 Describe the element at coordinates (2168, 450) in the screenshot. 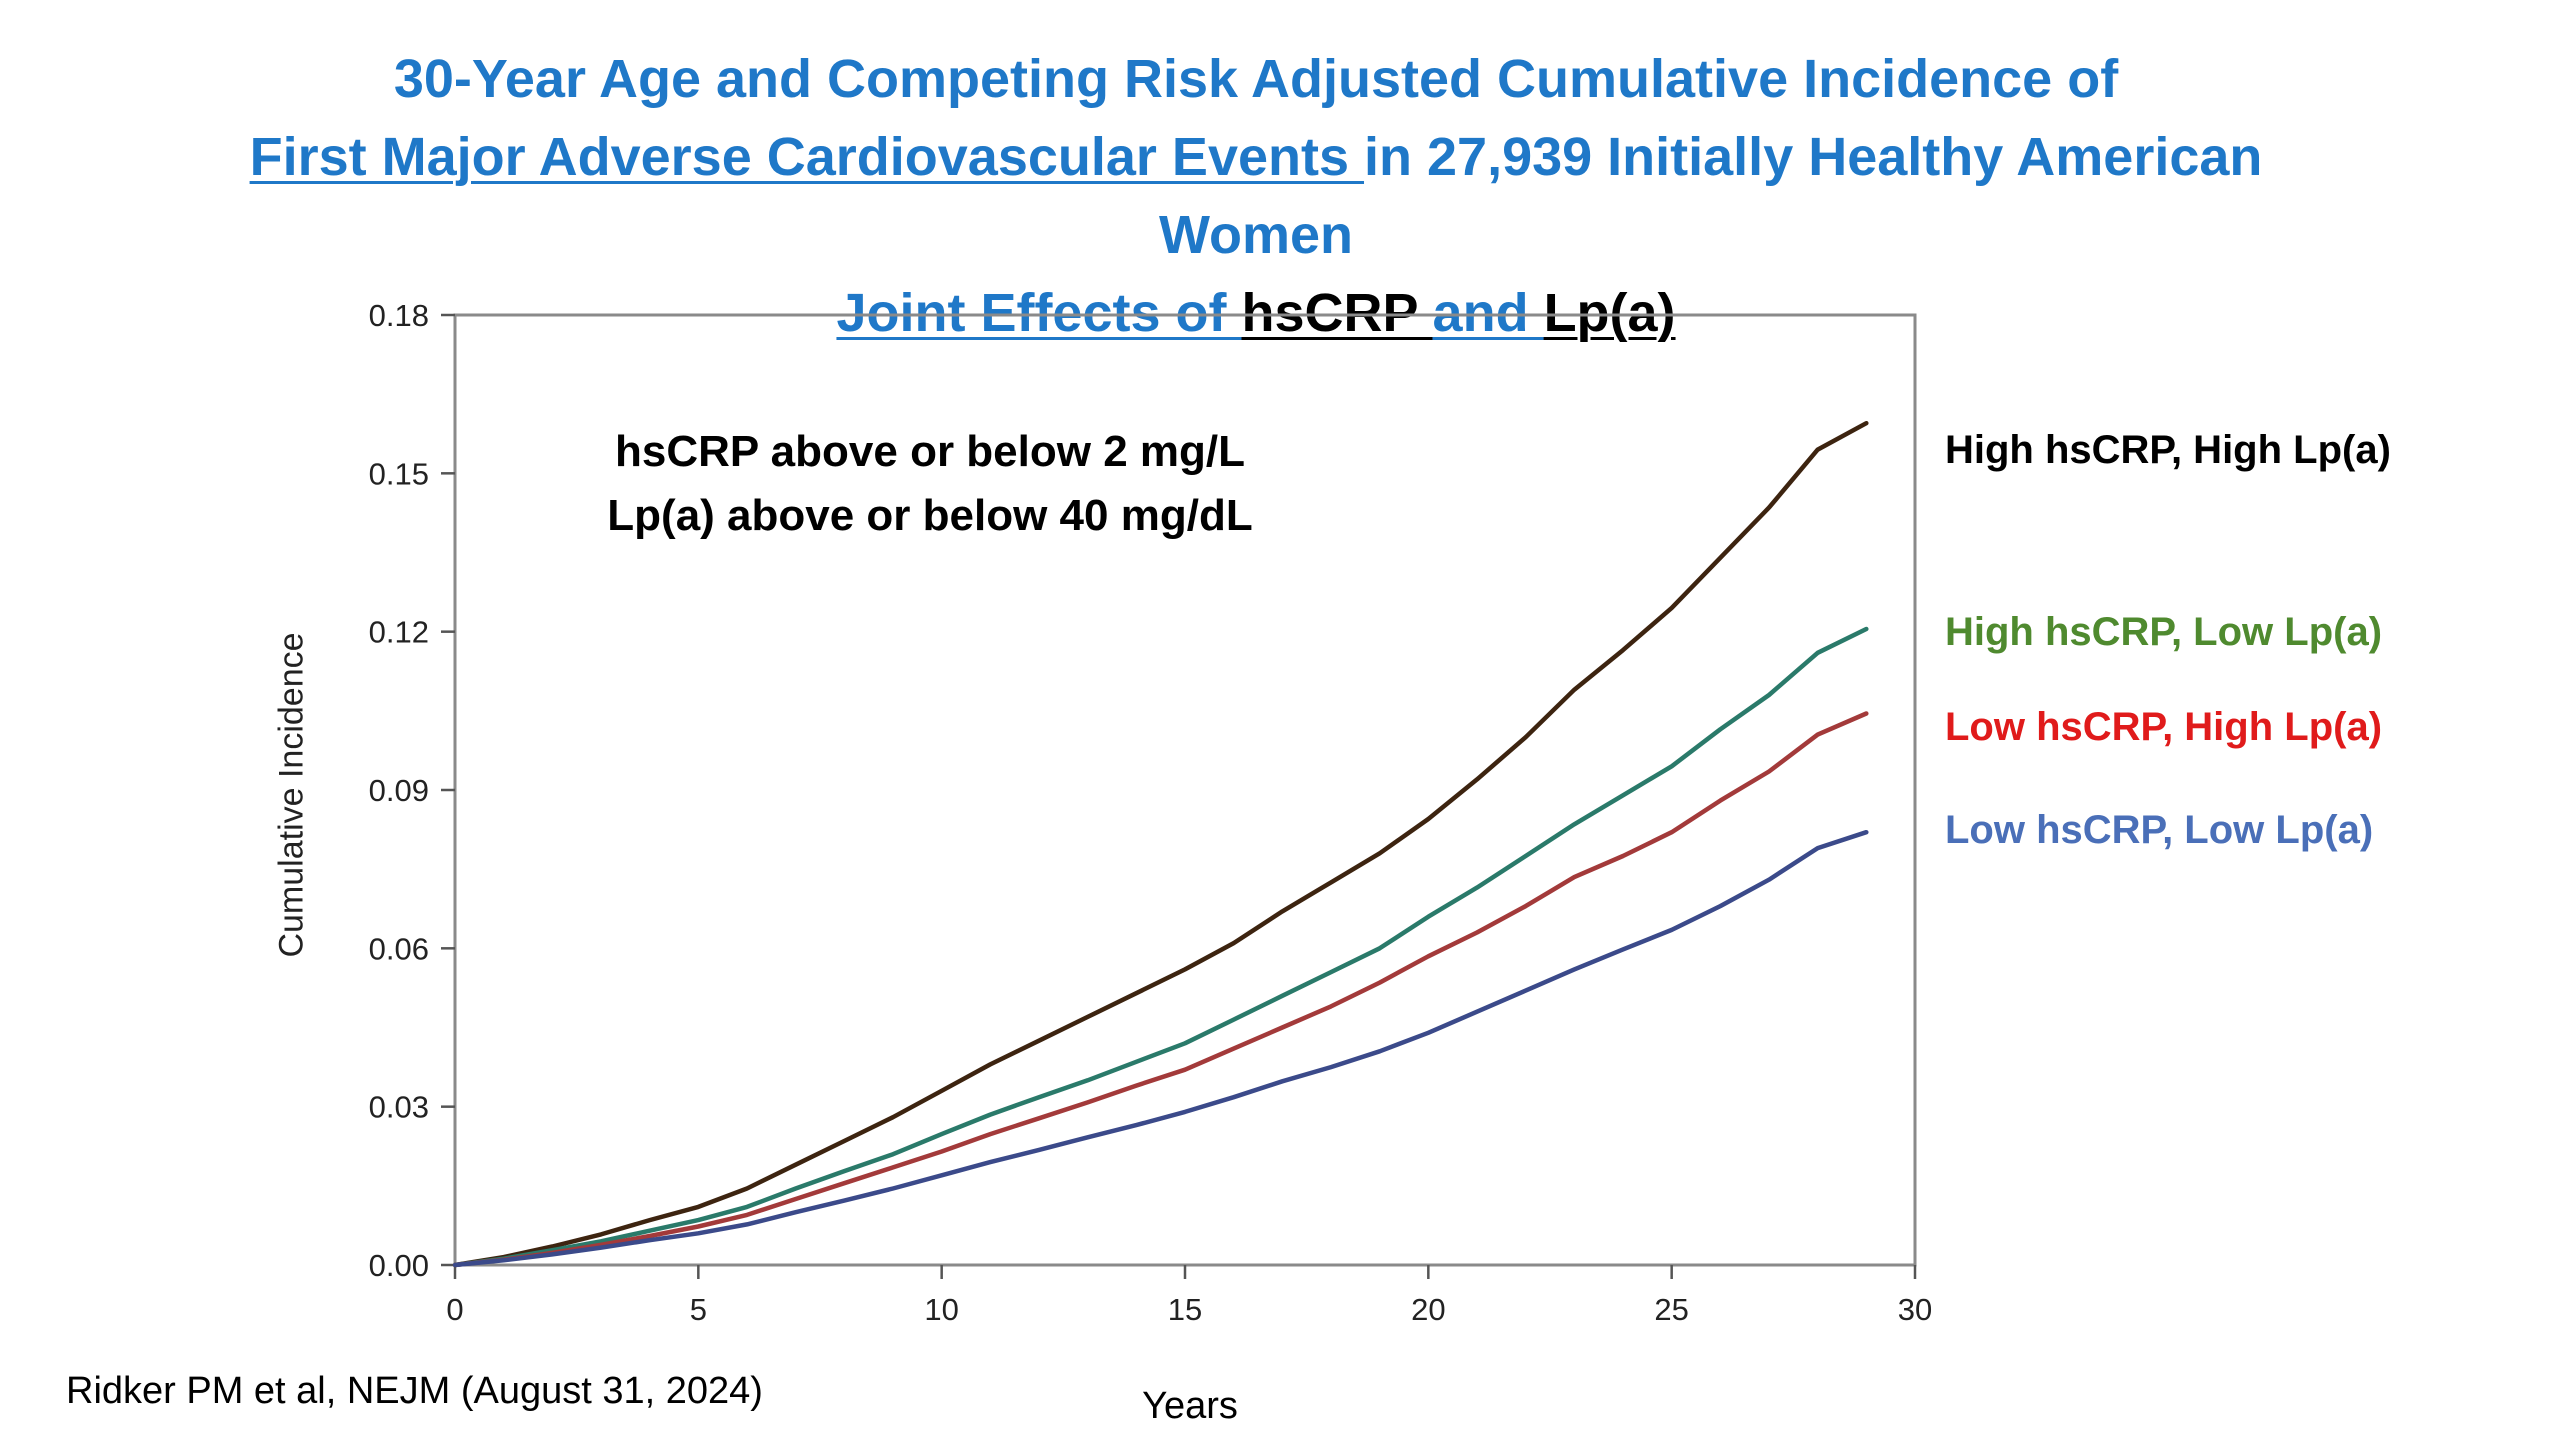

I see `legend-item-high-hscrp-high-lpa: High hsCRP, High Lp(a)` at that location.